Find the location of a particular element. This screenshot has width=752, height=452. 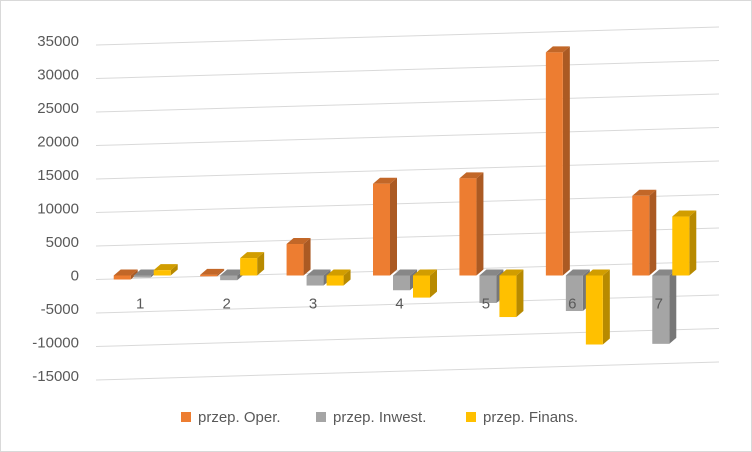

legend-label: przep. Oper. is located at coordinates (239, 417).